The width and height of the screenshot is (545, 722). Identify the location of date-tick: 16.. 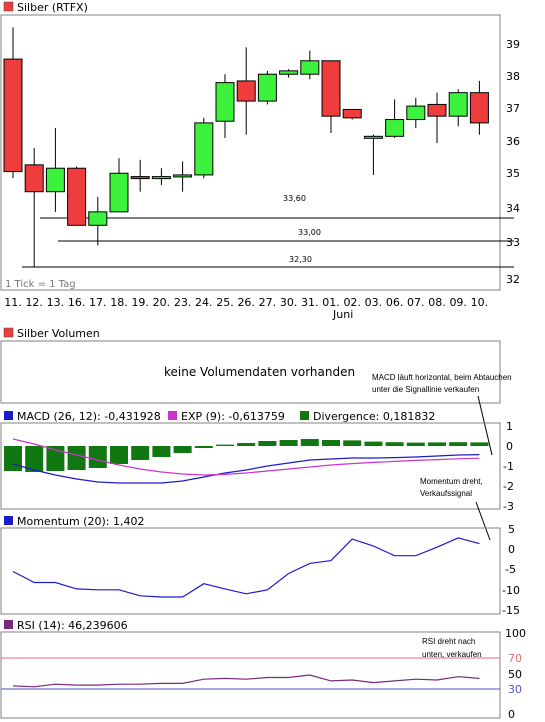
(77, 302).